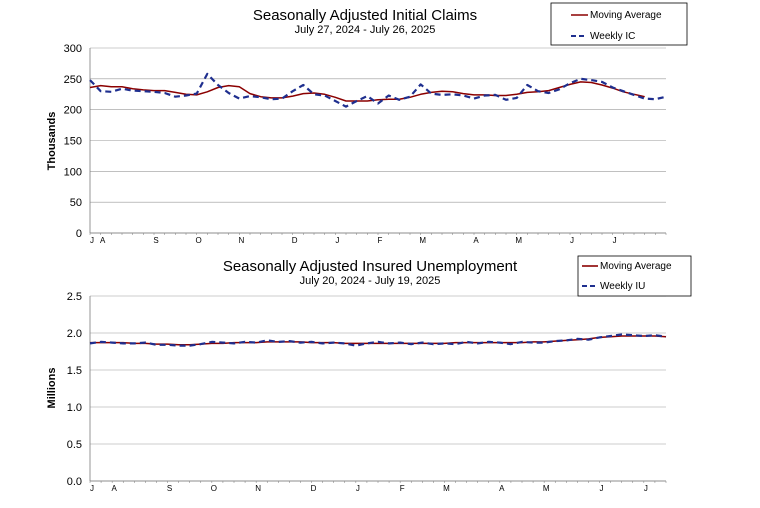 Image resolution: width=760 pixels, height=508 pixels. I want to click on y-axis-label: Thousands, so click(52, 141).